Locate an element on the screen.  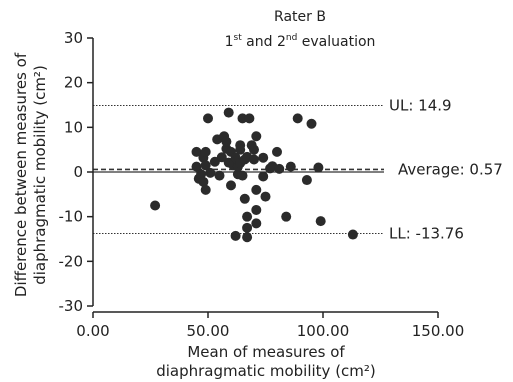
y-tick-label: 0 is located at coordinates (78, 172).